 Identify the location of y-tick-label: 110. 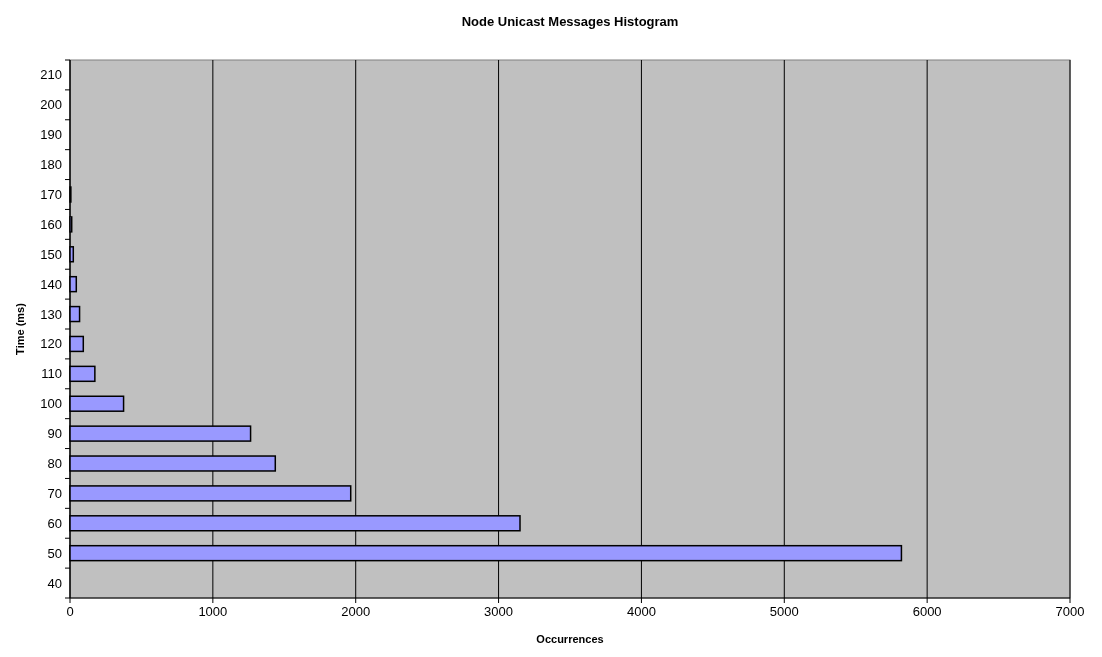
(51, 374).